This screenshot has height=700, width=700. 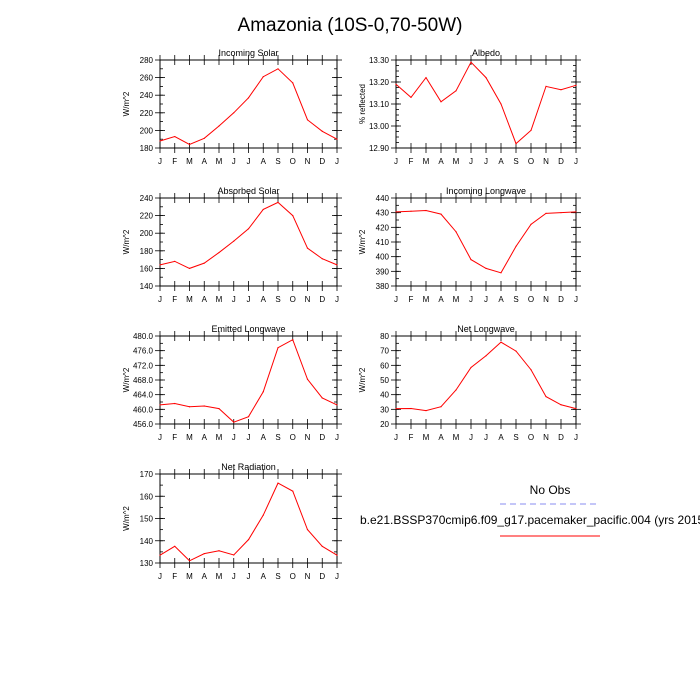 What do you see at coordinates (248, 191) in the screenshot?
I see `panel-3-title: Absorbed Solar` at bounding box center [248, 191].